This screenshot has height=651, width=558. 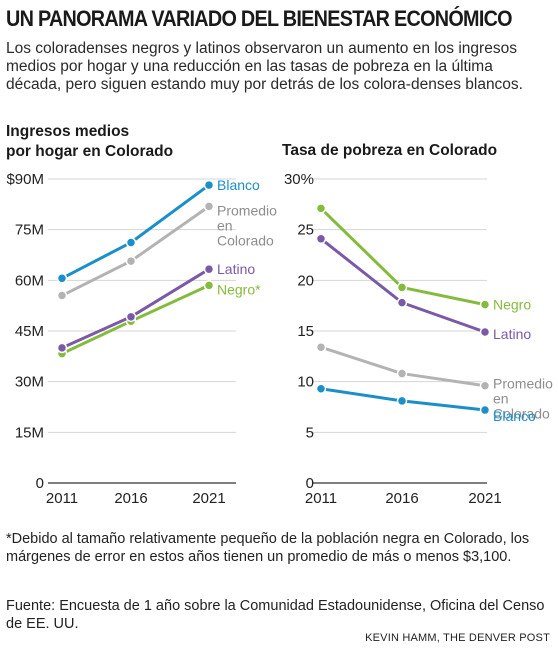 I want to click on poverty-ytick-label-25: 25, so click(x=305, y=230).